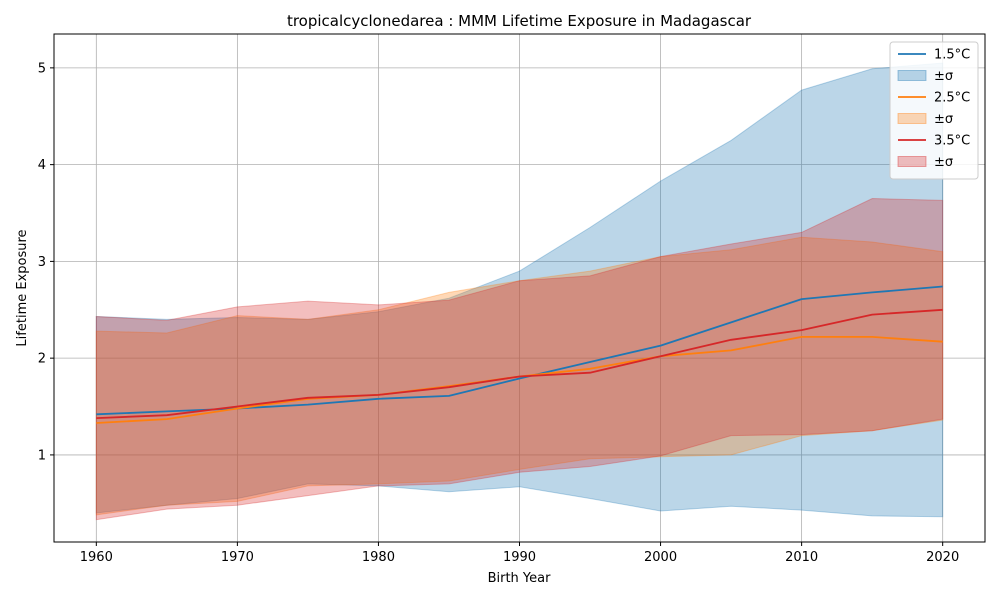 This screenshot has width=1000, height=600. I want to click on legend: 1.5°C ±σ 2.5°C ±σ 3.5°C ±σ, so click(934, 110).